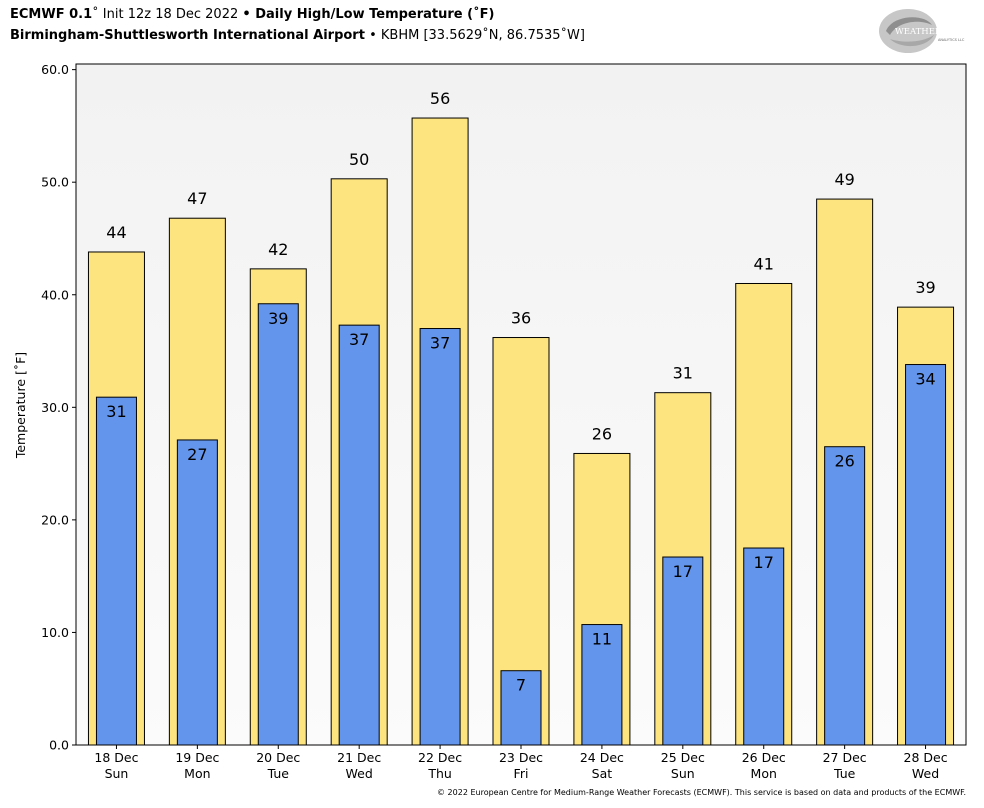 The image size is (984, 808). I want to click on x-tick-date: 19 Dec, so click(197, 757).